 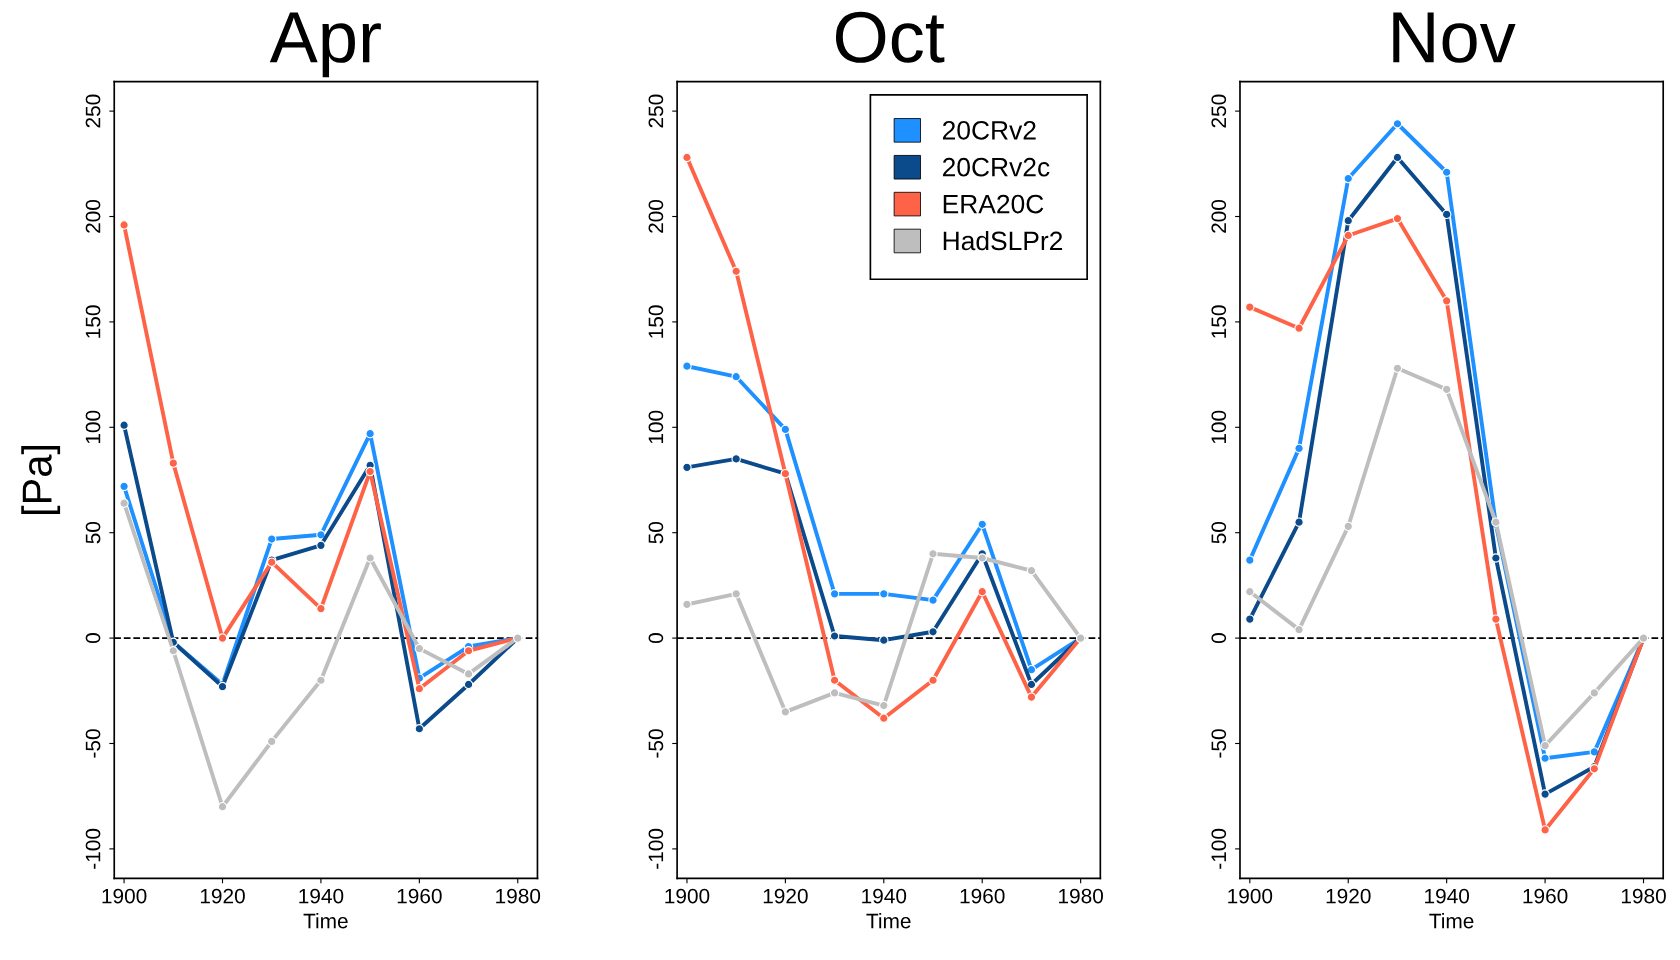 I want to click on legend-label: HadSLPr2, so click(x=1003, y=240).